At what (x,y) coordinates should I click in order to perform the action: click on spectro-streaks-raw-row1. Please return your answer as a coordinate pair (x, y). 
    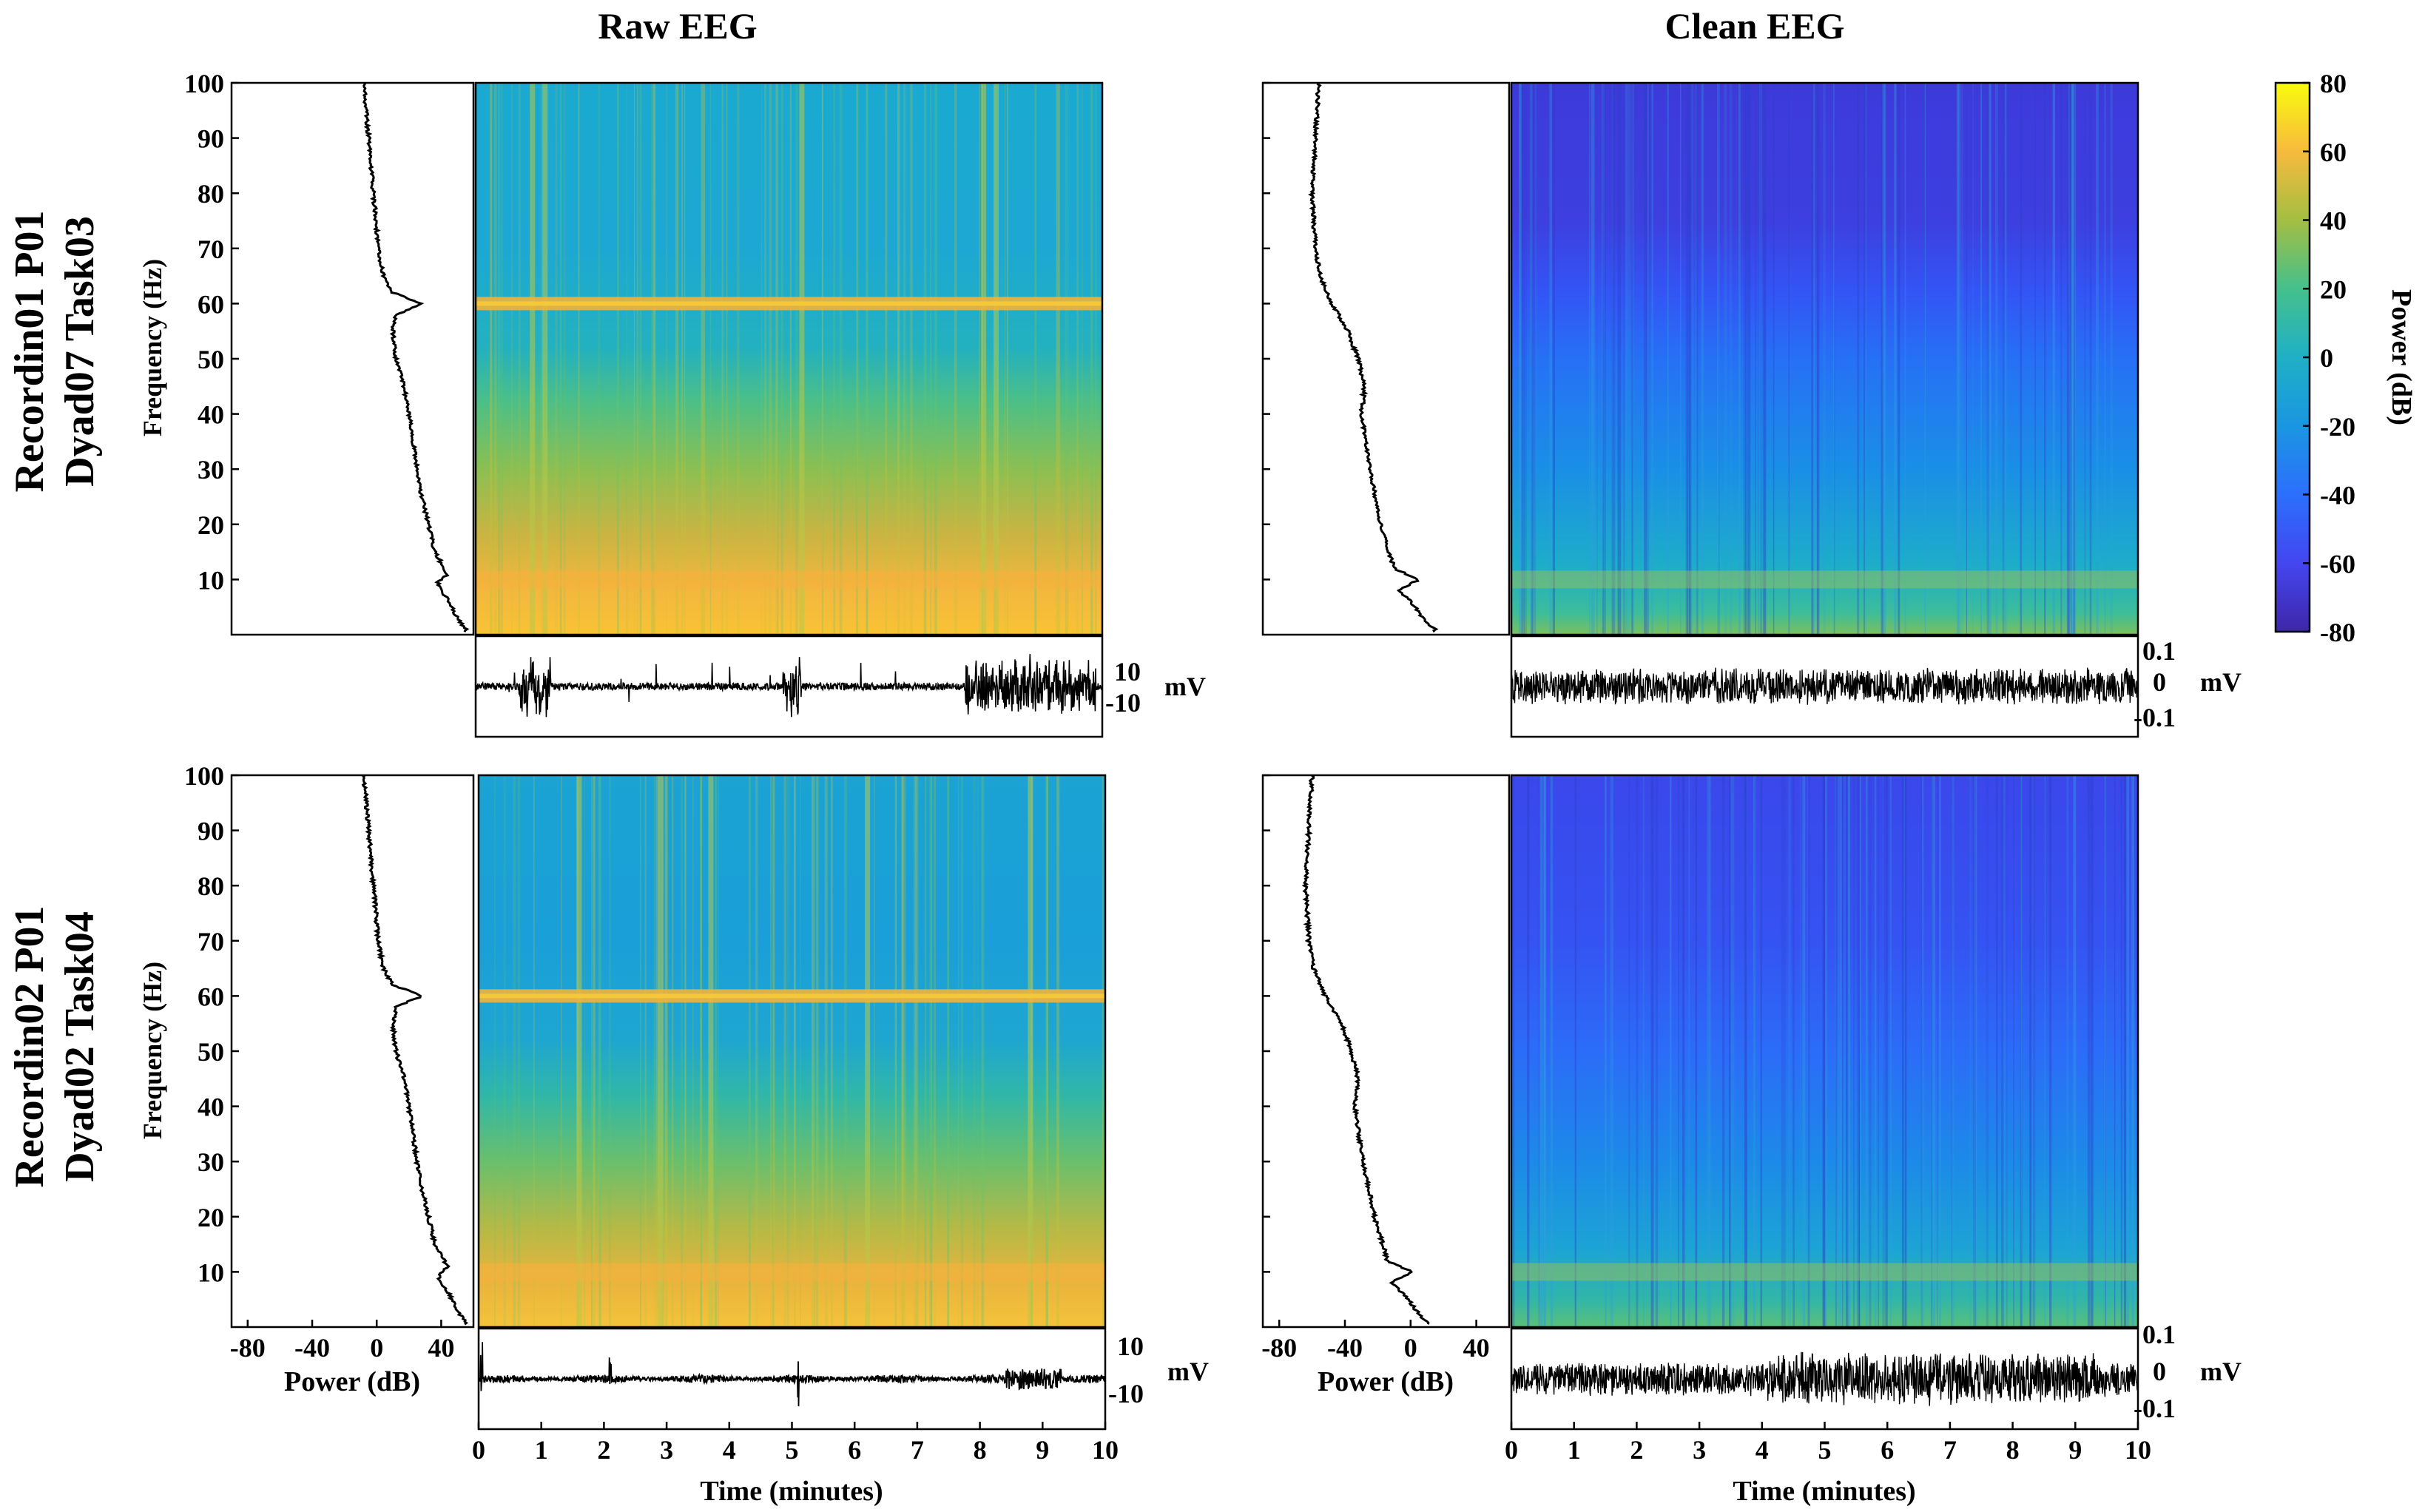
    Looking at the image, I should click on (789, 359).